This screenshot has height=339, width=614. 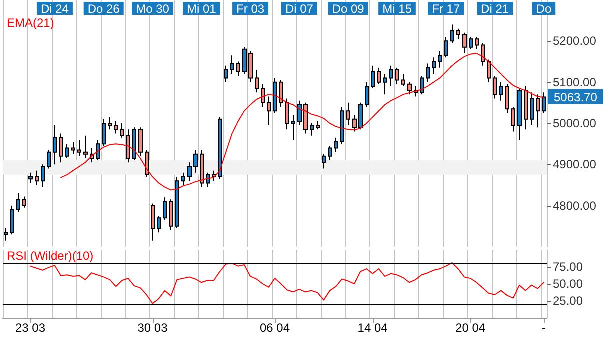 What do you see at coordinates (471, 328) in the screenshot?
I see `x-tick-label: 20 04` at bounding box center [471, 328].